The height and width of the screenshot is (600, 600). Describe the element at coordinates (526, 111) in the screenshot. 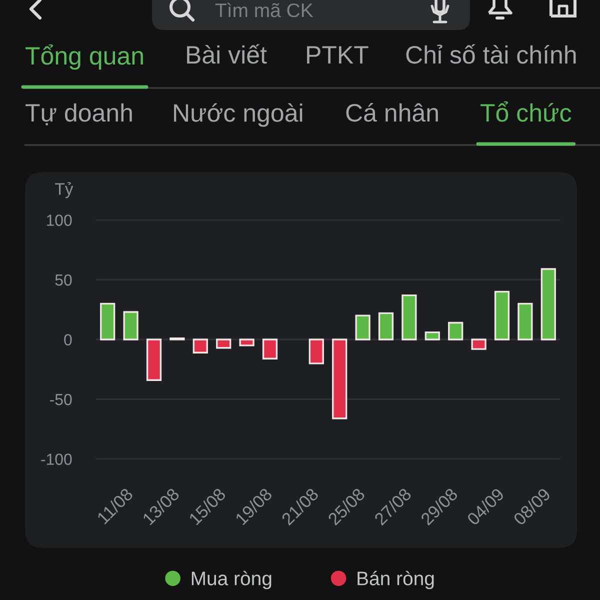

I see `text: Tổ chức` at that location.